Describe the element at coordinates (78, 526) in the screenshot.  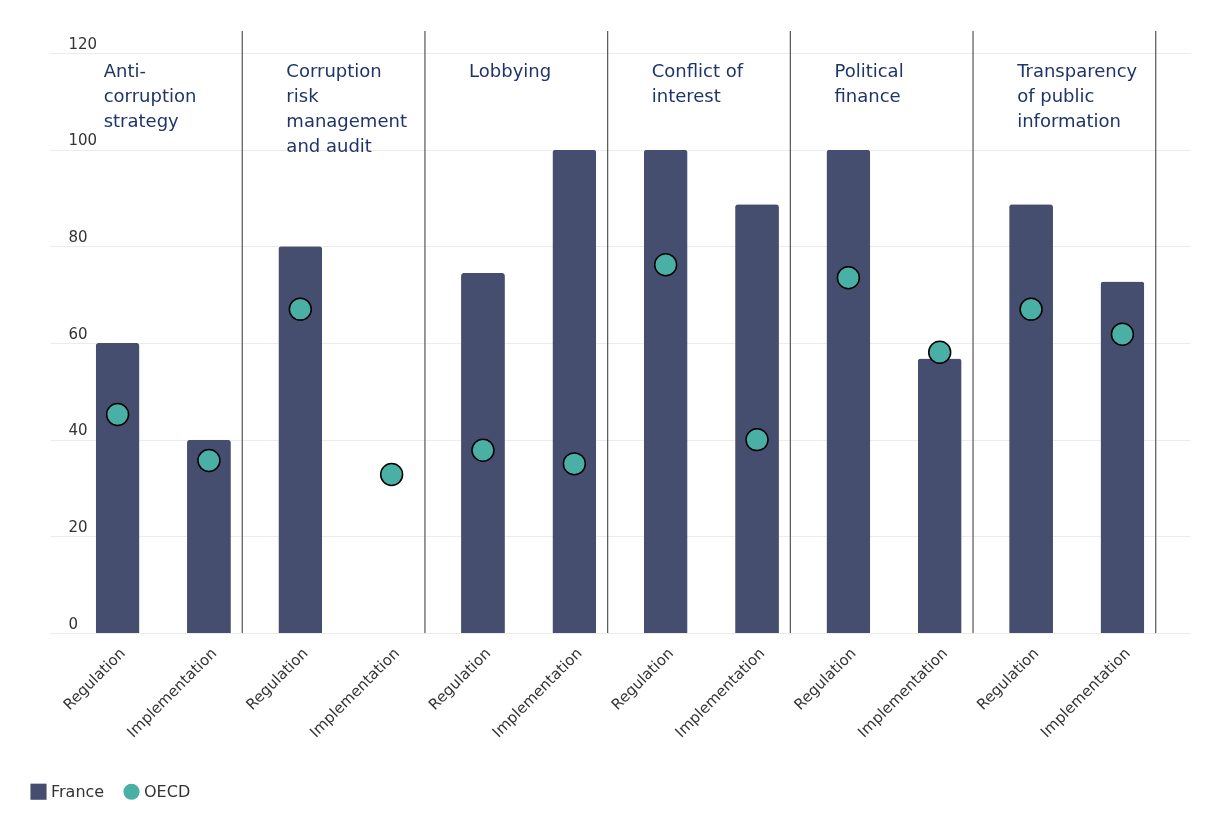
I see `y-tick-label: 20` at that location.